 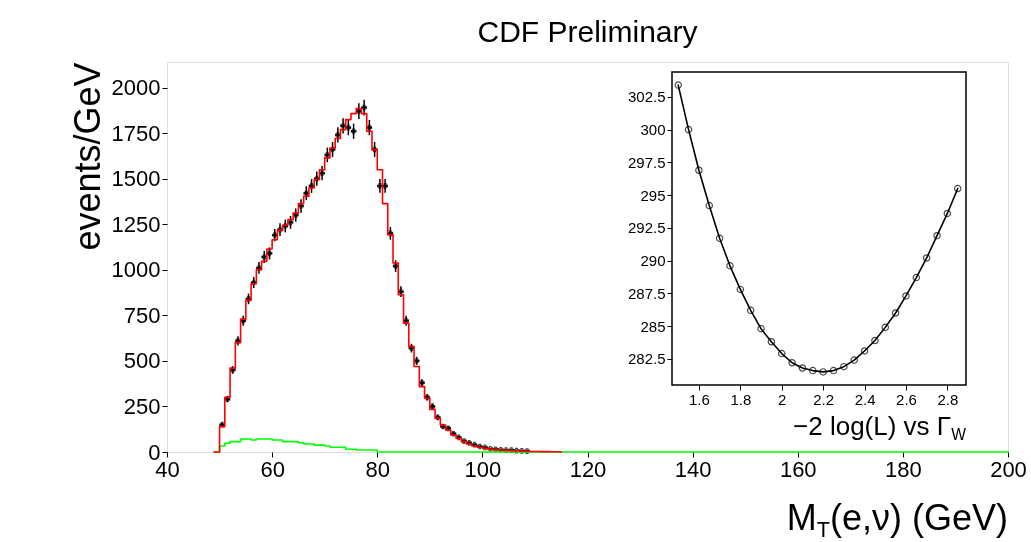 I want to click on x-tick-label: 2.2, so click(x=824, y=399).